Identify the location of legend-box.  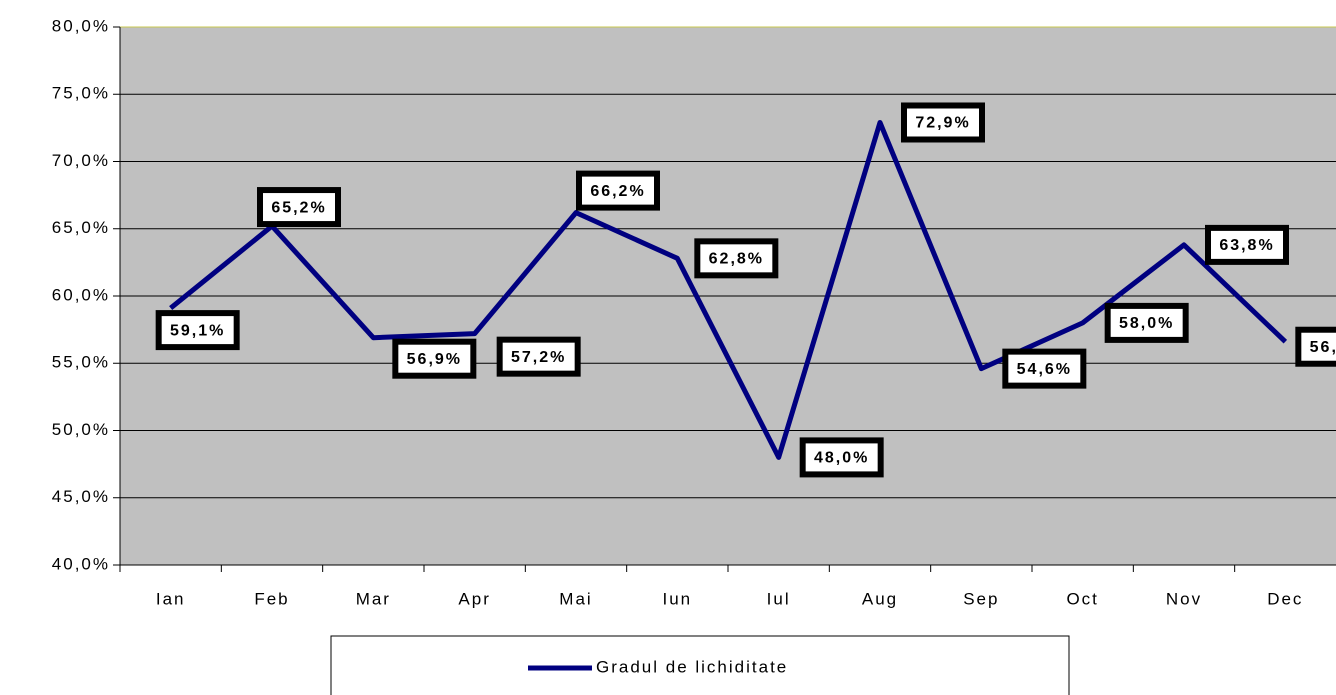
(700, 665).